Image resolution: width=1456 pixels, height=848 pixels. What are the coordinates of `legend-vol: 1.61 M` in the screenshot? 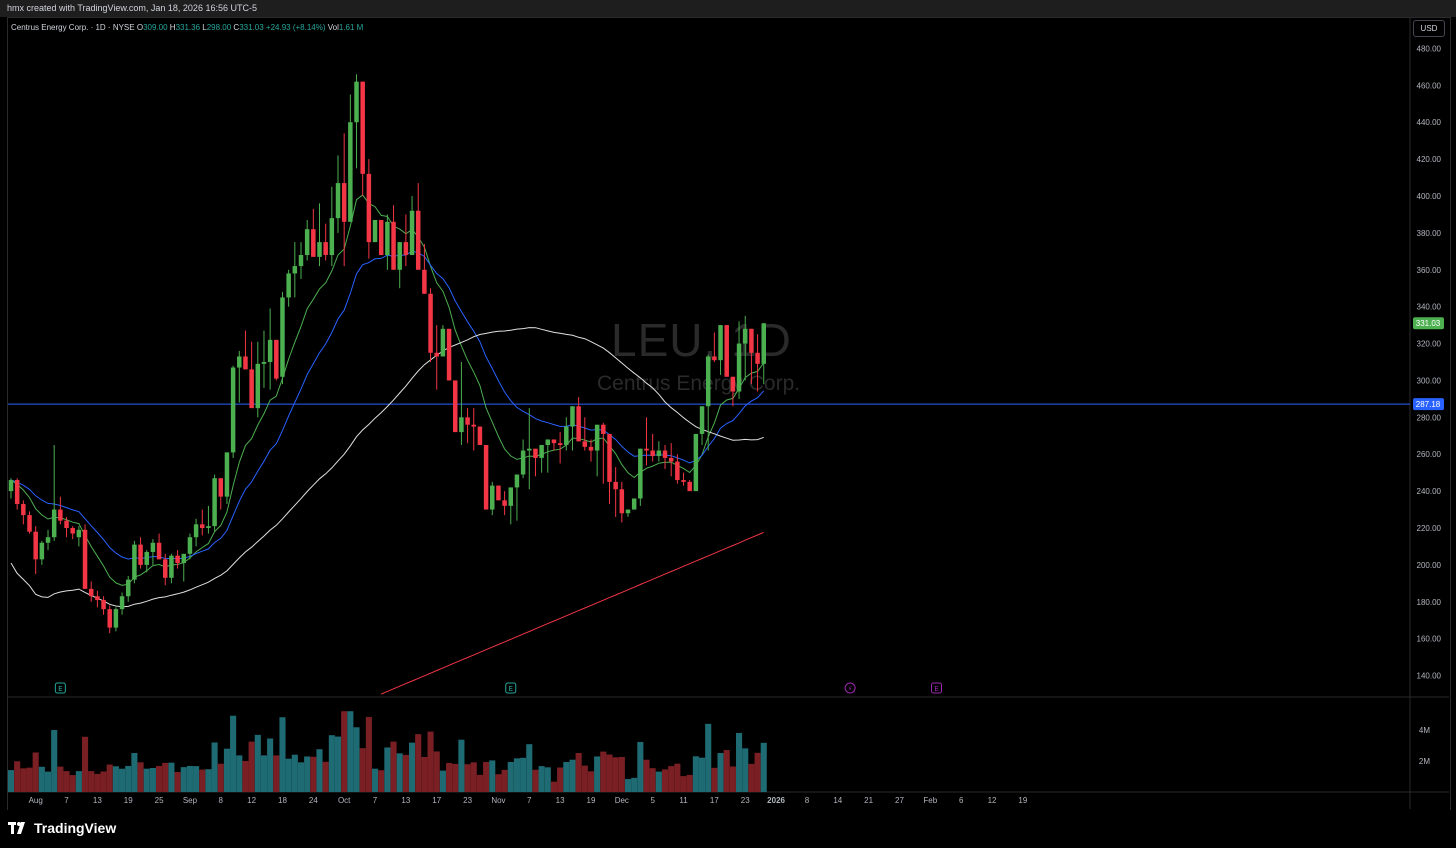 It's located at (351, 27).